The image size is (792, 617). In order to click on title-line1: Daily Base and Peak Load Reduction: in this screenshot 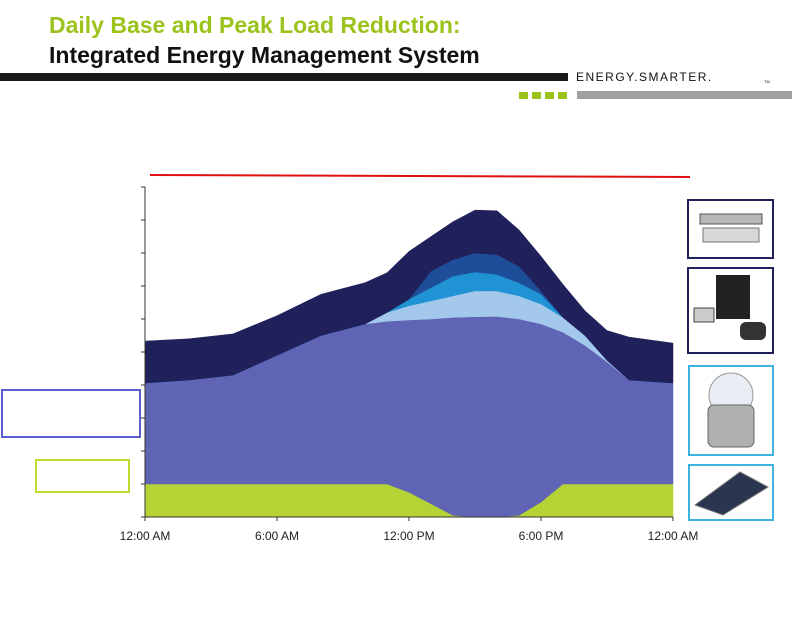, I will do `click(255, 25)`.